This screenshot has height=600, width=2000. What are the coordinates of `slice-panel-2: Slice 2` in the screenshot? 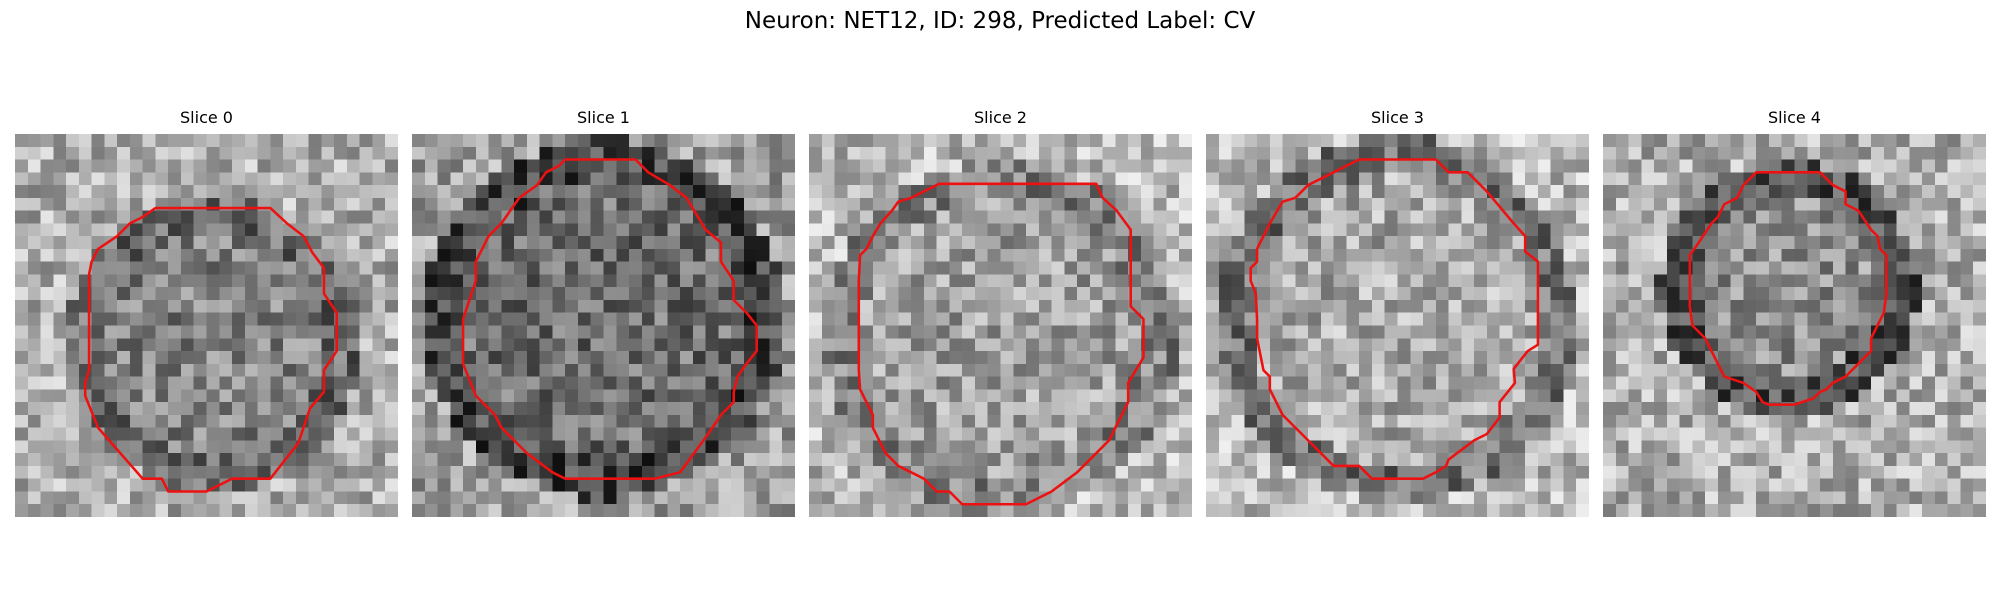 It's located at (1000, 313).